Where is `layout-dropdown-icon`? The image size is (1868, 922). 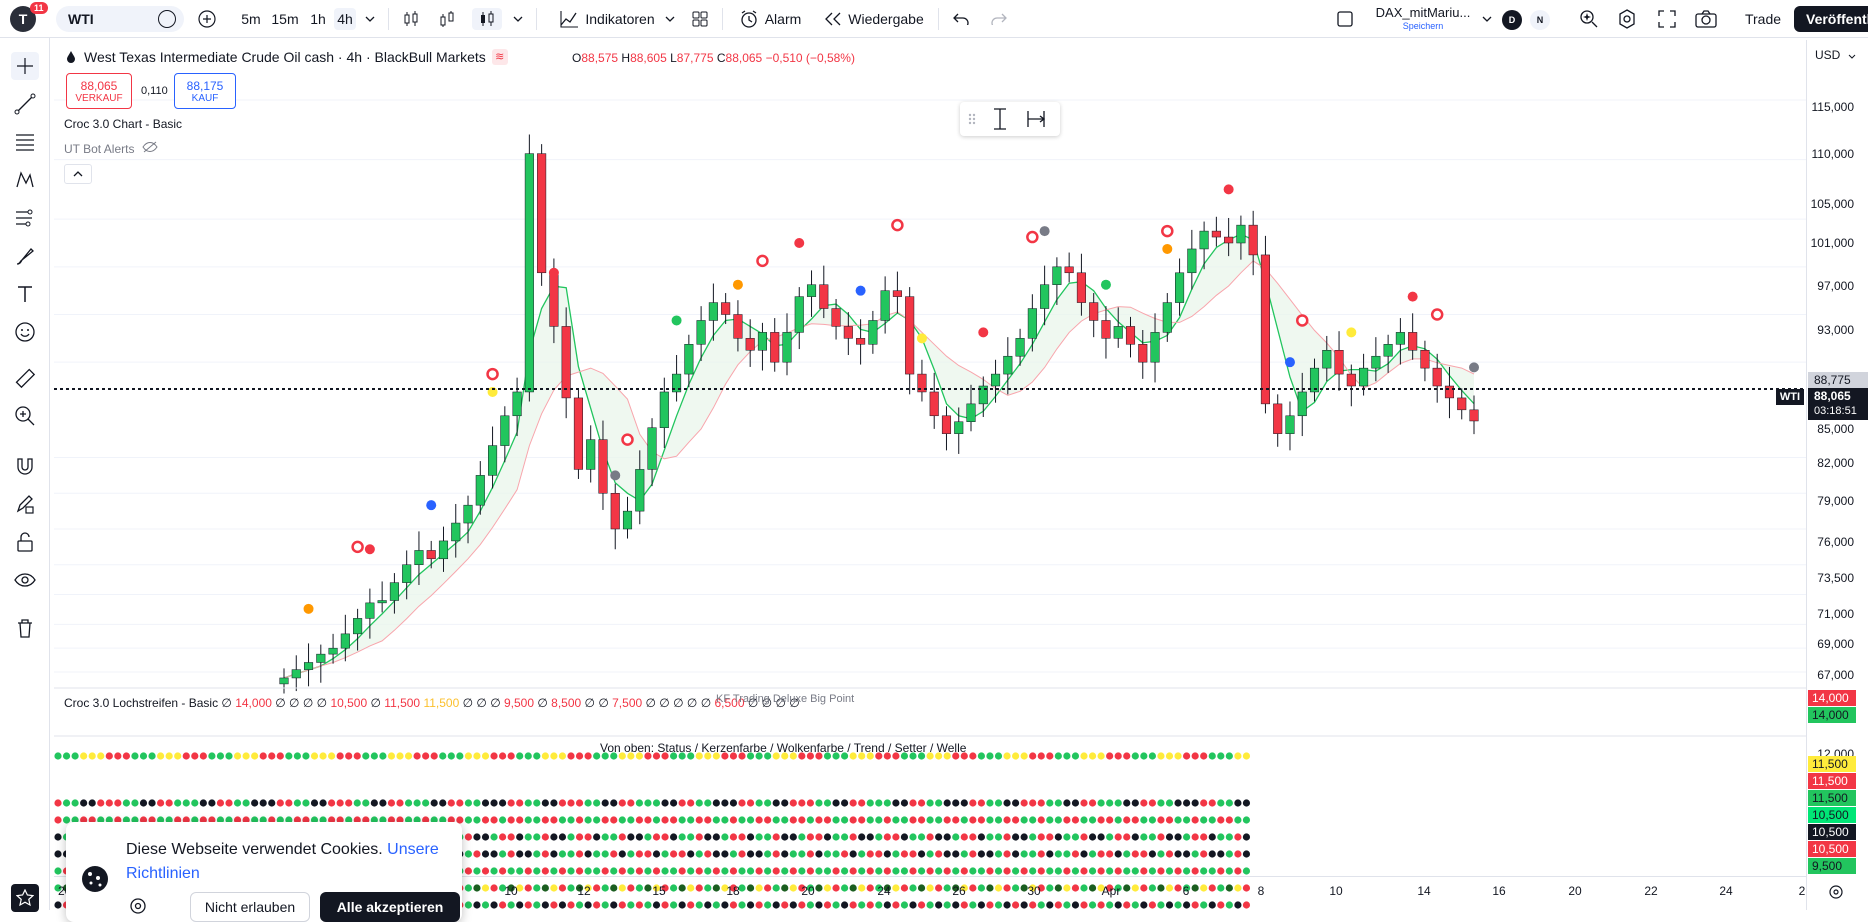
layout-dropdown-icon is located at coordinates (1487, 19).